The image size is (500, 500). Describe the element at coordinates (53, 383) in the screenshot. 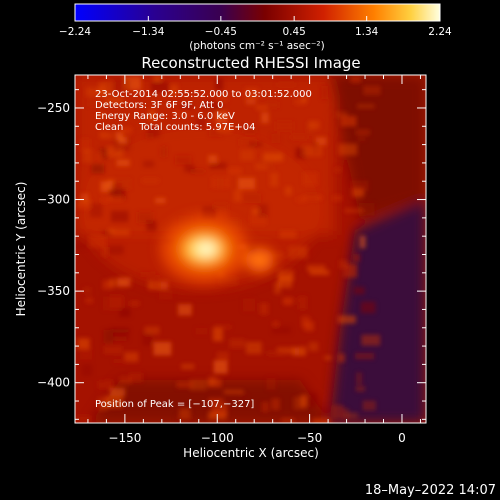

I see `y-tick-label: −400` at that location.